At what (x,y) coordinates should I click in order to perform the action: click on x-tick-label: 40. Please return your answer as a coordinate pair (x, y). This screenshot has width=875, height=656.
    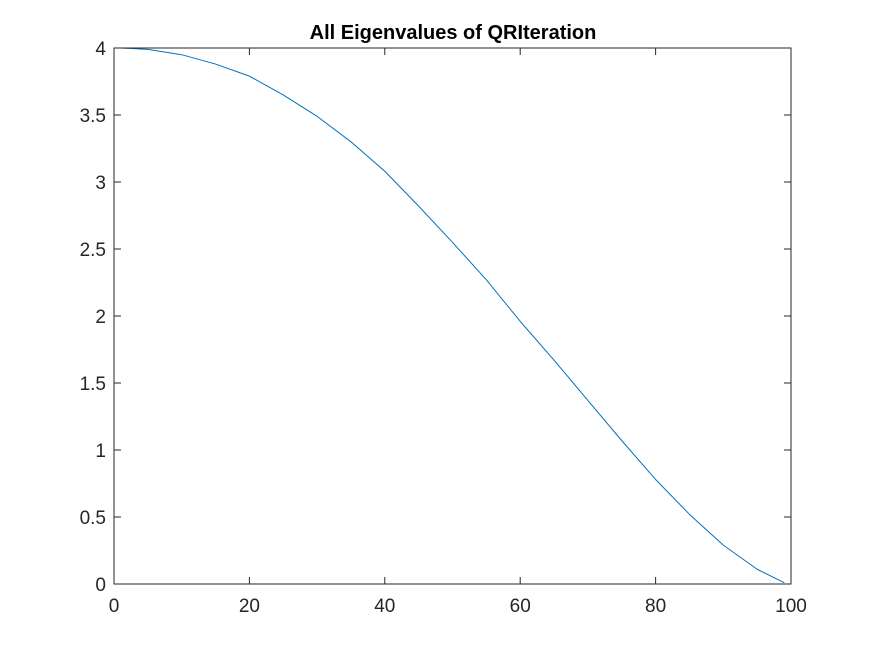
    Looking at the image, I should click on (384, 606).